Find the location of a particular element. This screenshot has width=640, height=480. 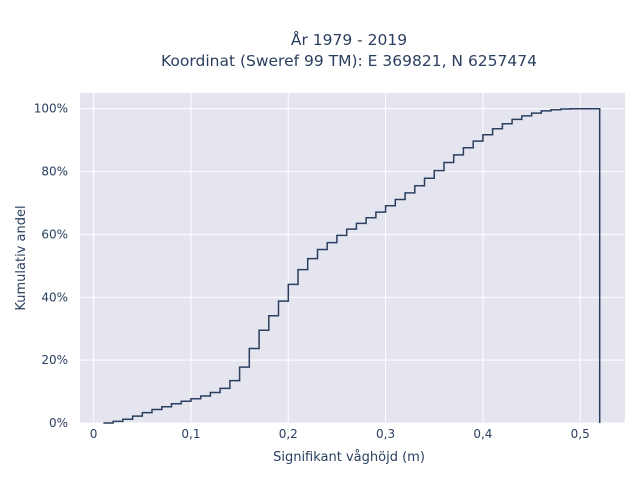

title-line-1: År 1979 - 2019 is located at coordinates (349, 39).